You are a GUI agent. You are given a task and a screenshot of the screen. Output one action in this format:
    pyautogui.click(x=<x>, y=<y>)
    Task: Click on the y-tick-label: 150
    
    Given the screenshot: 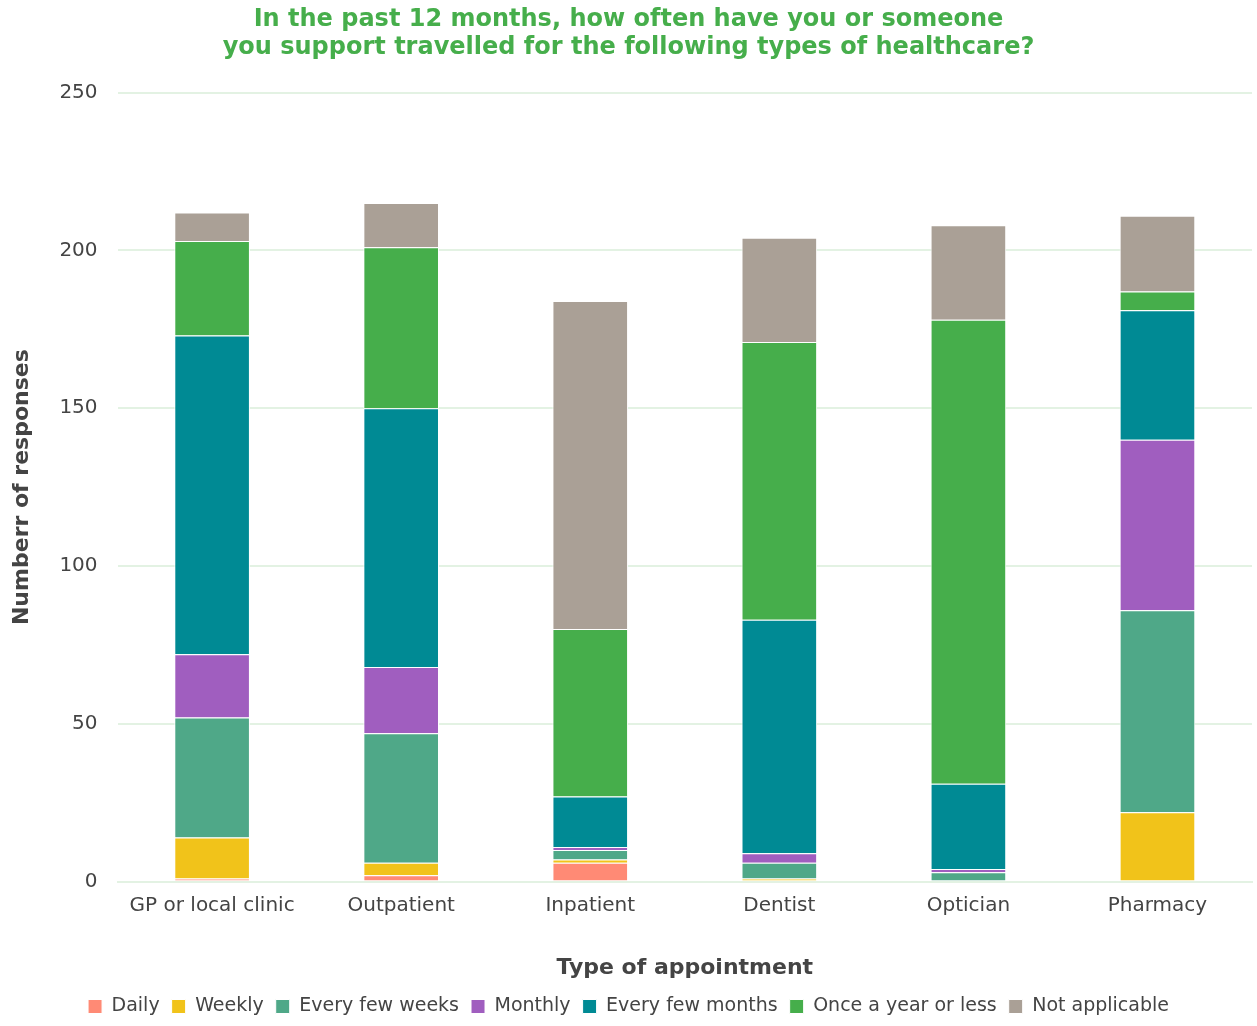 What is the action you would take?
    pyautogui.click(x=78, y=406)
    